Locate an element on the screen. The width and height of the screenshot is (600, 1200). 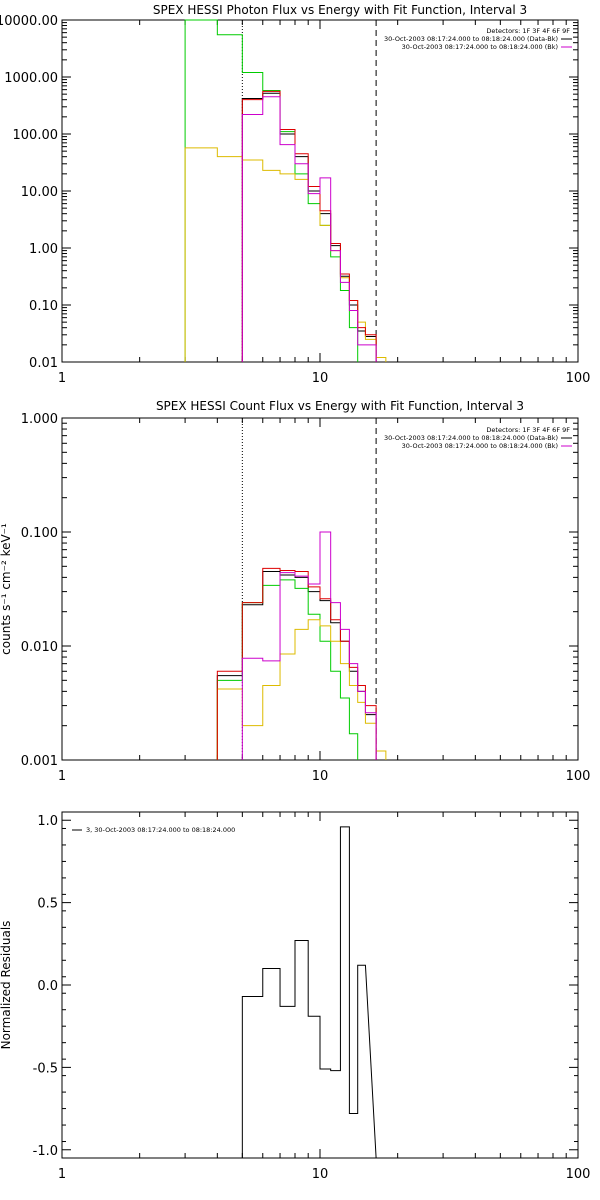
photon-flux-series is located at coordinates (285, 190).